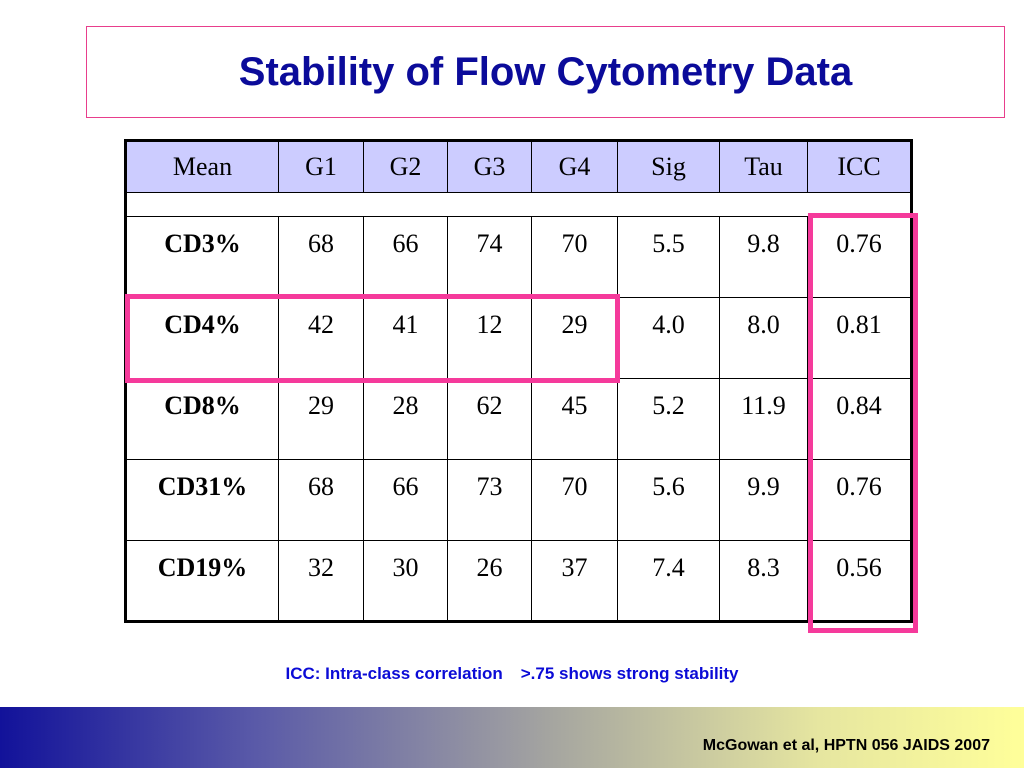  Describe the element at coordinates (574, 419) in the screenshot. I see `cell-g4: 45` at that location.